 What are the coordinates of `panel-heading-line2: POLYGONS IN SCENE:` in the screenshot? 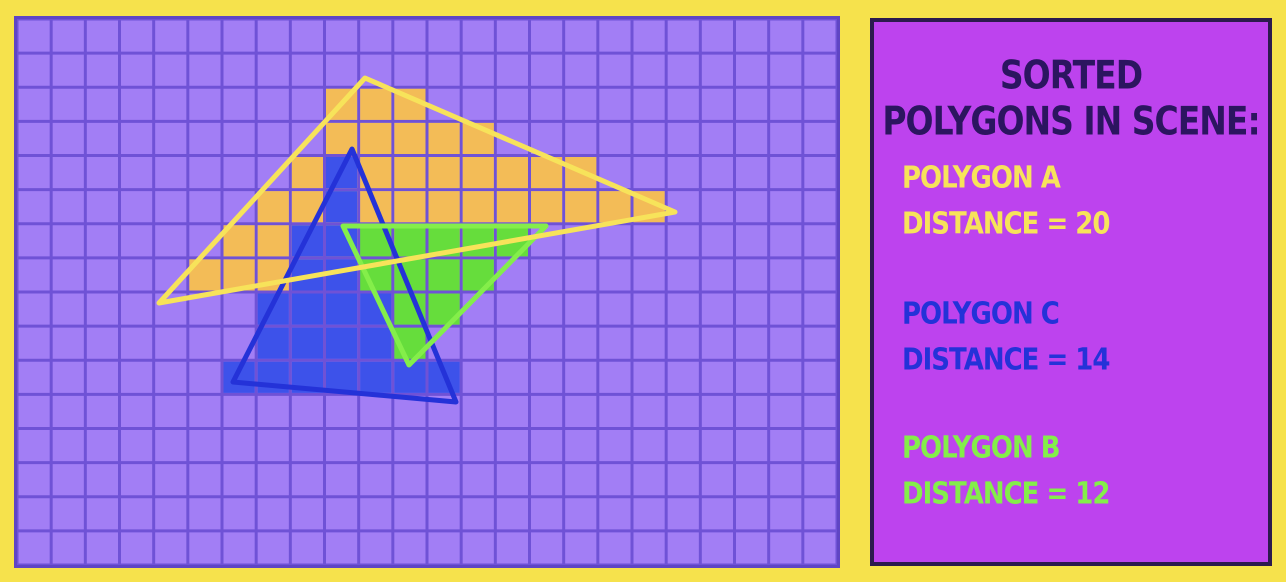 It's located at (1071, 121).